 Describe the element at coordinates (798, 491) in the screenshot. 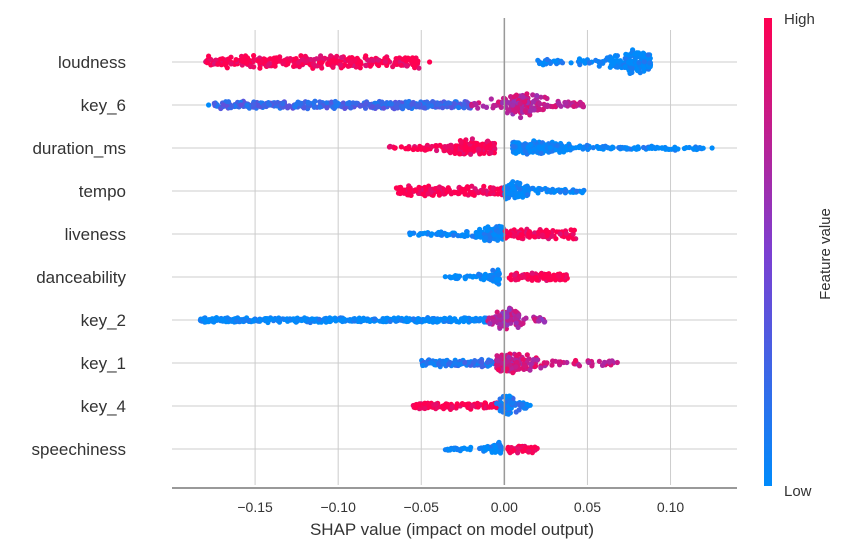

I see `colorbar-low-label: Low` at that location.